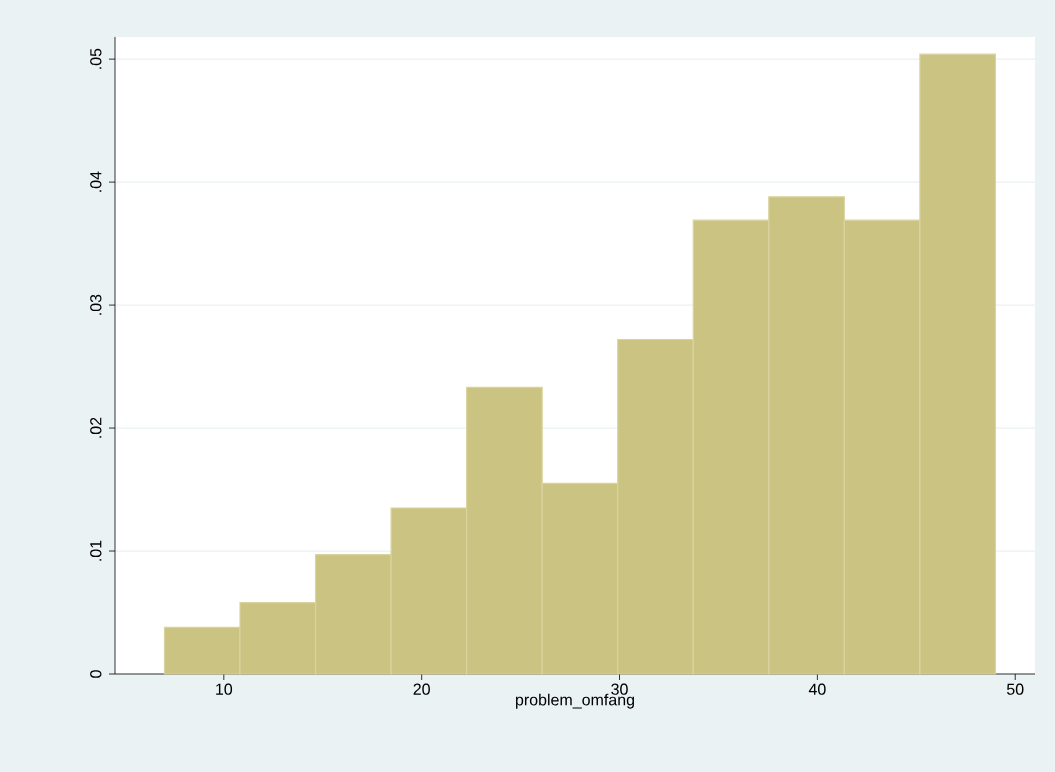 Image resolution: width=1055 pixels, height=772 pixels. I want to click on y-tick-label: .02, so click(96, 427).